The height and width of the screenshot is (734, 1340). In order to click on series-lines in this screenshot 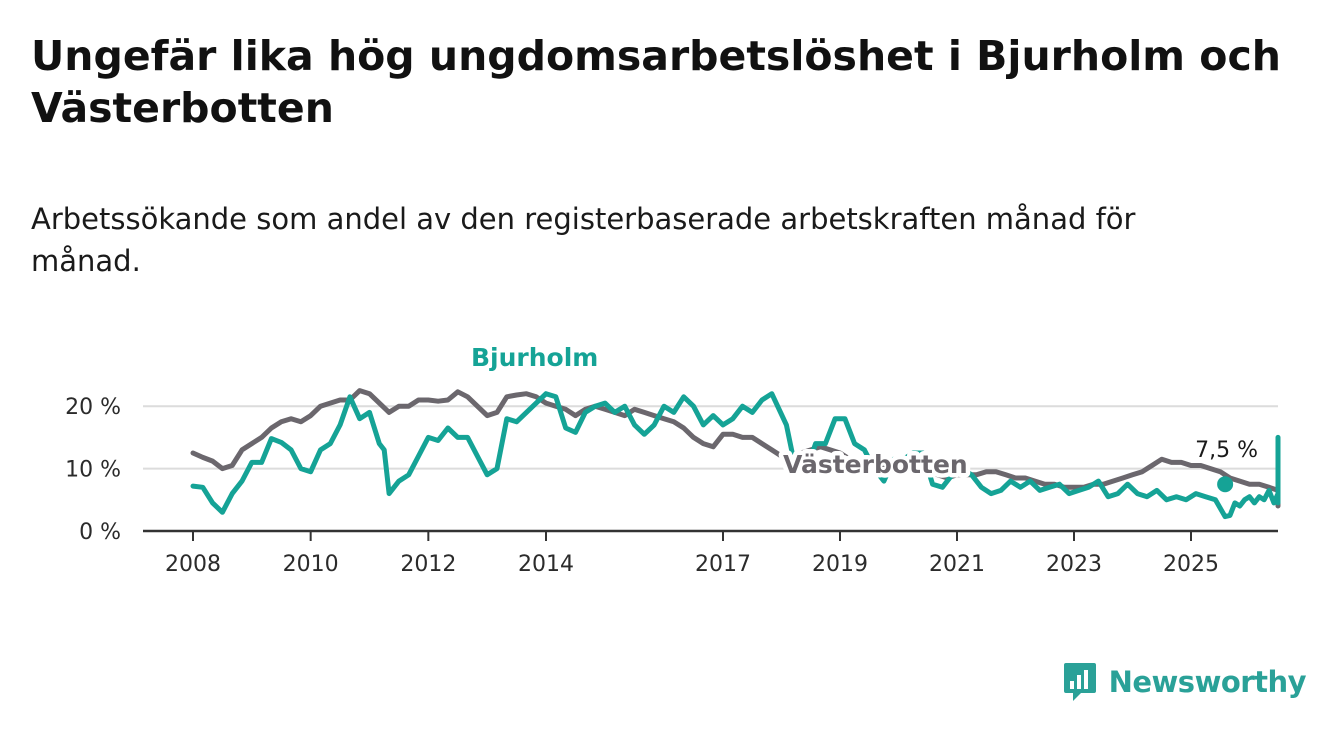, I will do `click(735, 454)`.